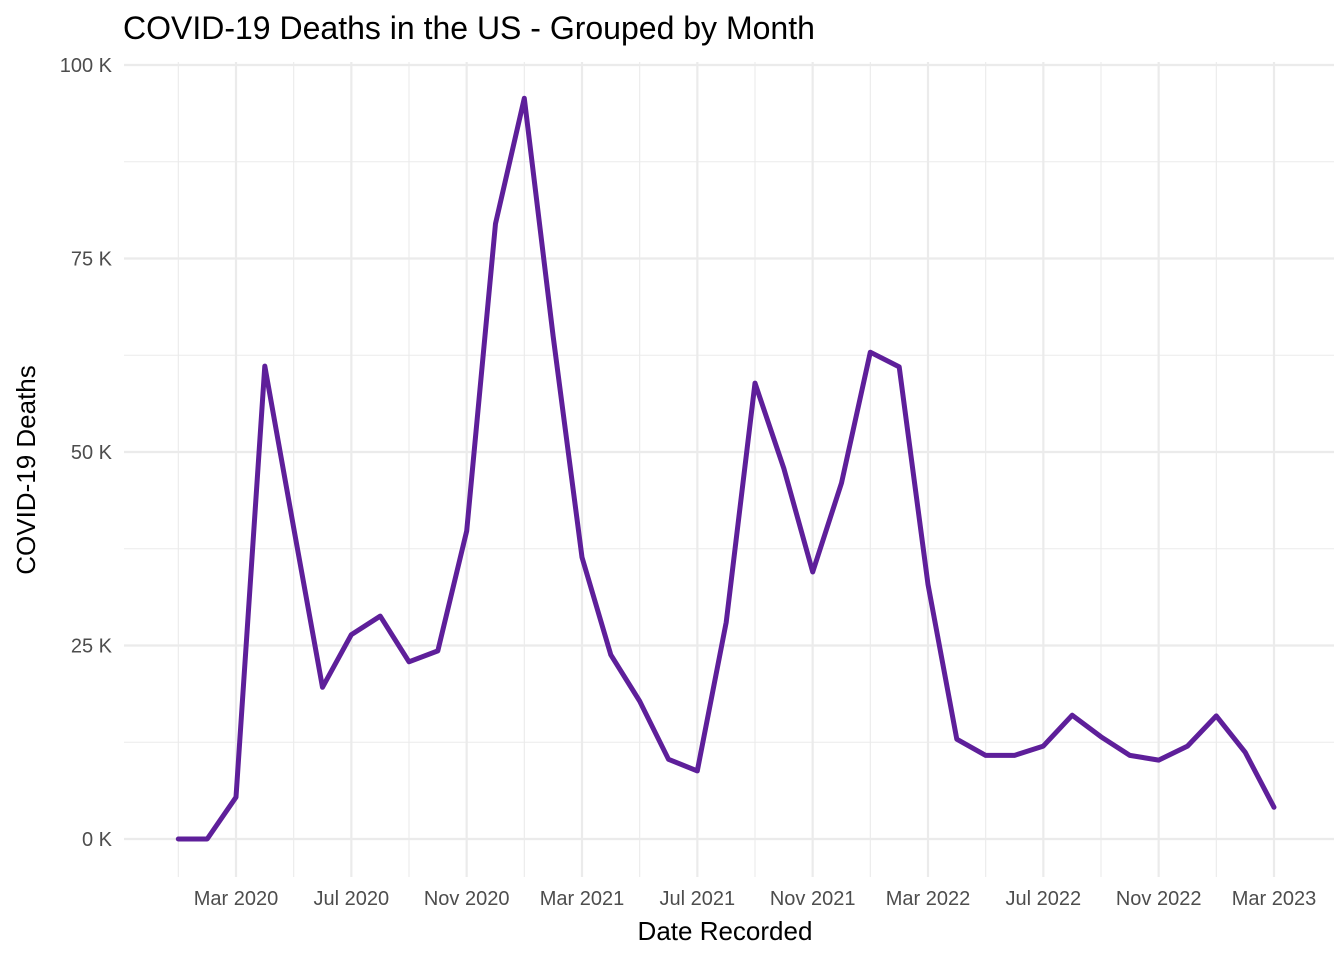  What do you see at coordinates (92, 260) in the screenshot?
I see `y-tick-label: 75 K` at bounding box center [92, 260].